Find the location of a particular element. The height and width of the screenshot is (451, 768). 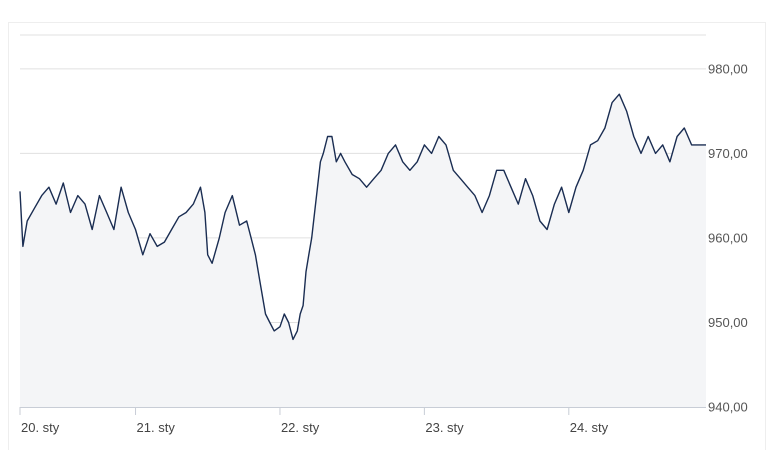

x-tick-label: 21. sty is located at coordinates (156, 427).